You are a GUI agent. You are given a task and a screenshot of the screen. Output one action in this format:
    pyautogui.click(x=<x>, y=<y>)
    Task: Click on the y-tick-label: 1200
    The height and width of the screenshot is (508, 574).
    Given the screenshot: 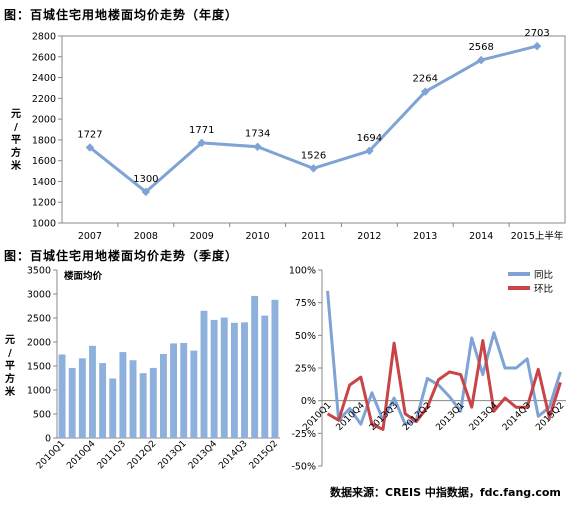 What is the action you would take?
    pyautogui.click(x=44, y=203)
    